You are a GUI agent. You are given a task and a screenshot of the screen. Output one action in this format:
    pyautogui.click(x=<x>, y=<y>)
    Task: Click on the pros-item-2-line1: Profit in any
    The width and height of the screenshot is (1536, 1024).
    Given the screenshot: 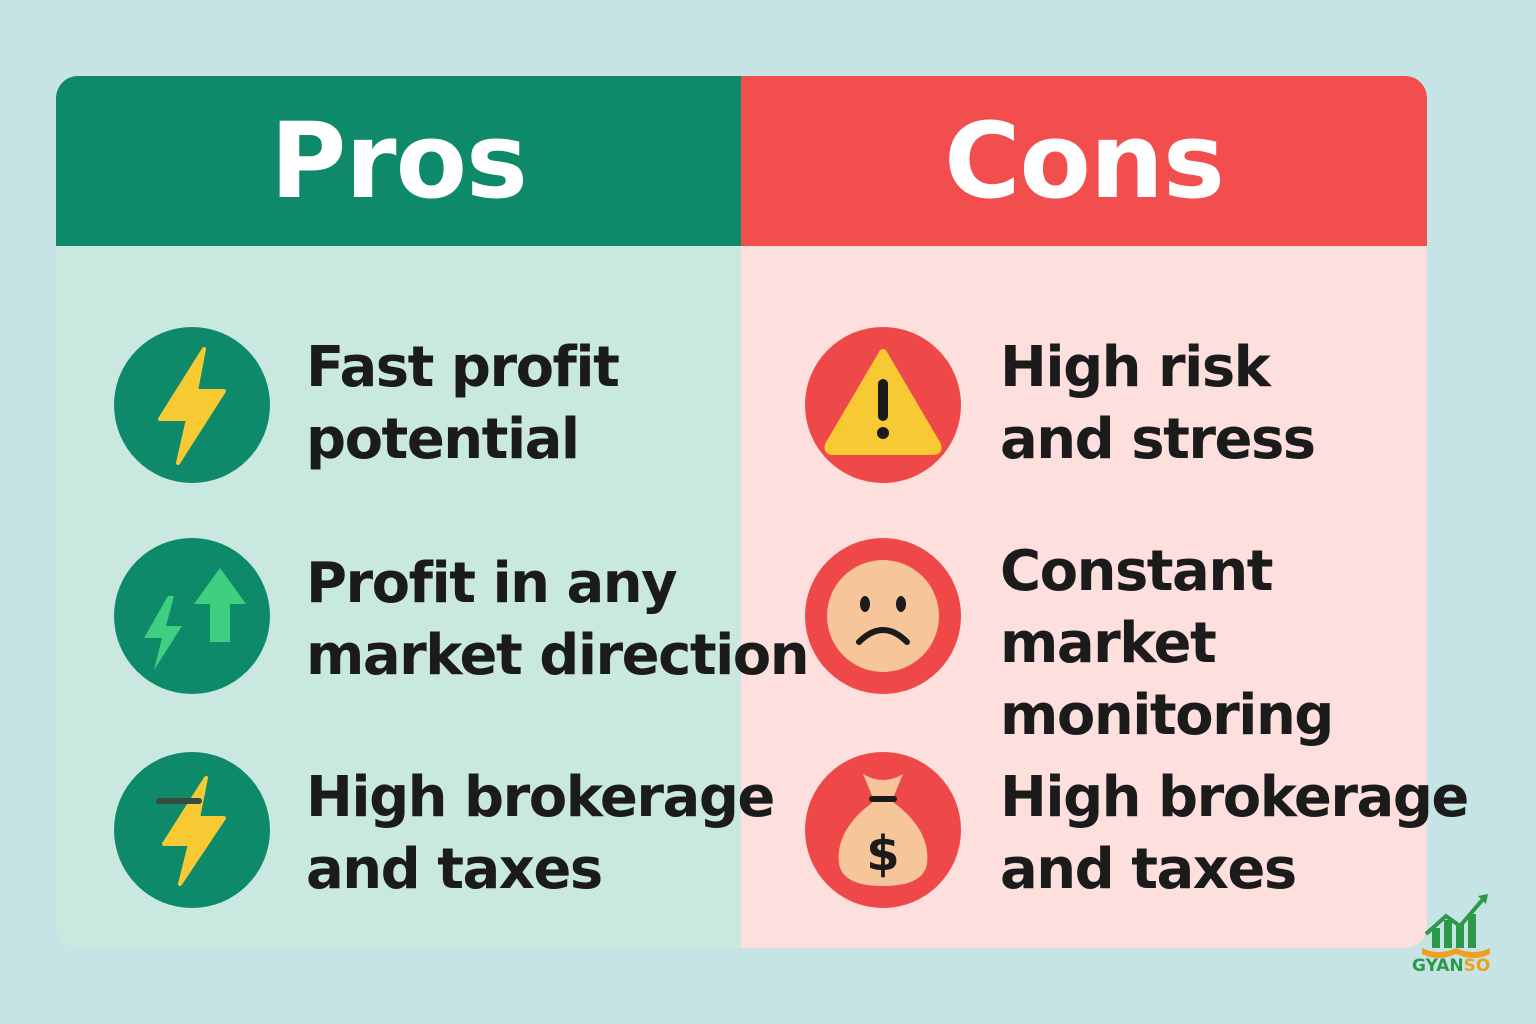 What is the action you would take?
    pyautogui.click(x=492, y=583)
    